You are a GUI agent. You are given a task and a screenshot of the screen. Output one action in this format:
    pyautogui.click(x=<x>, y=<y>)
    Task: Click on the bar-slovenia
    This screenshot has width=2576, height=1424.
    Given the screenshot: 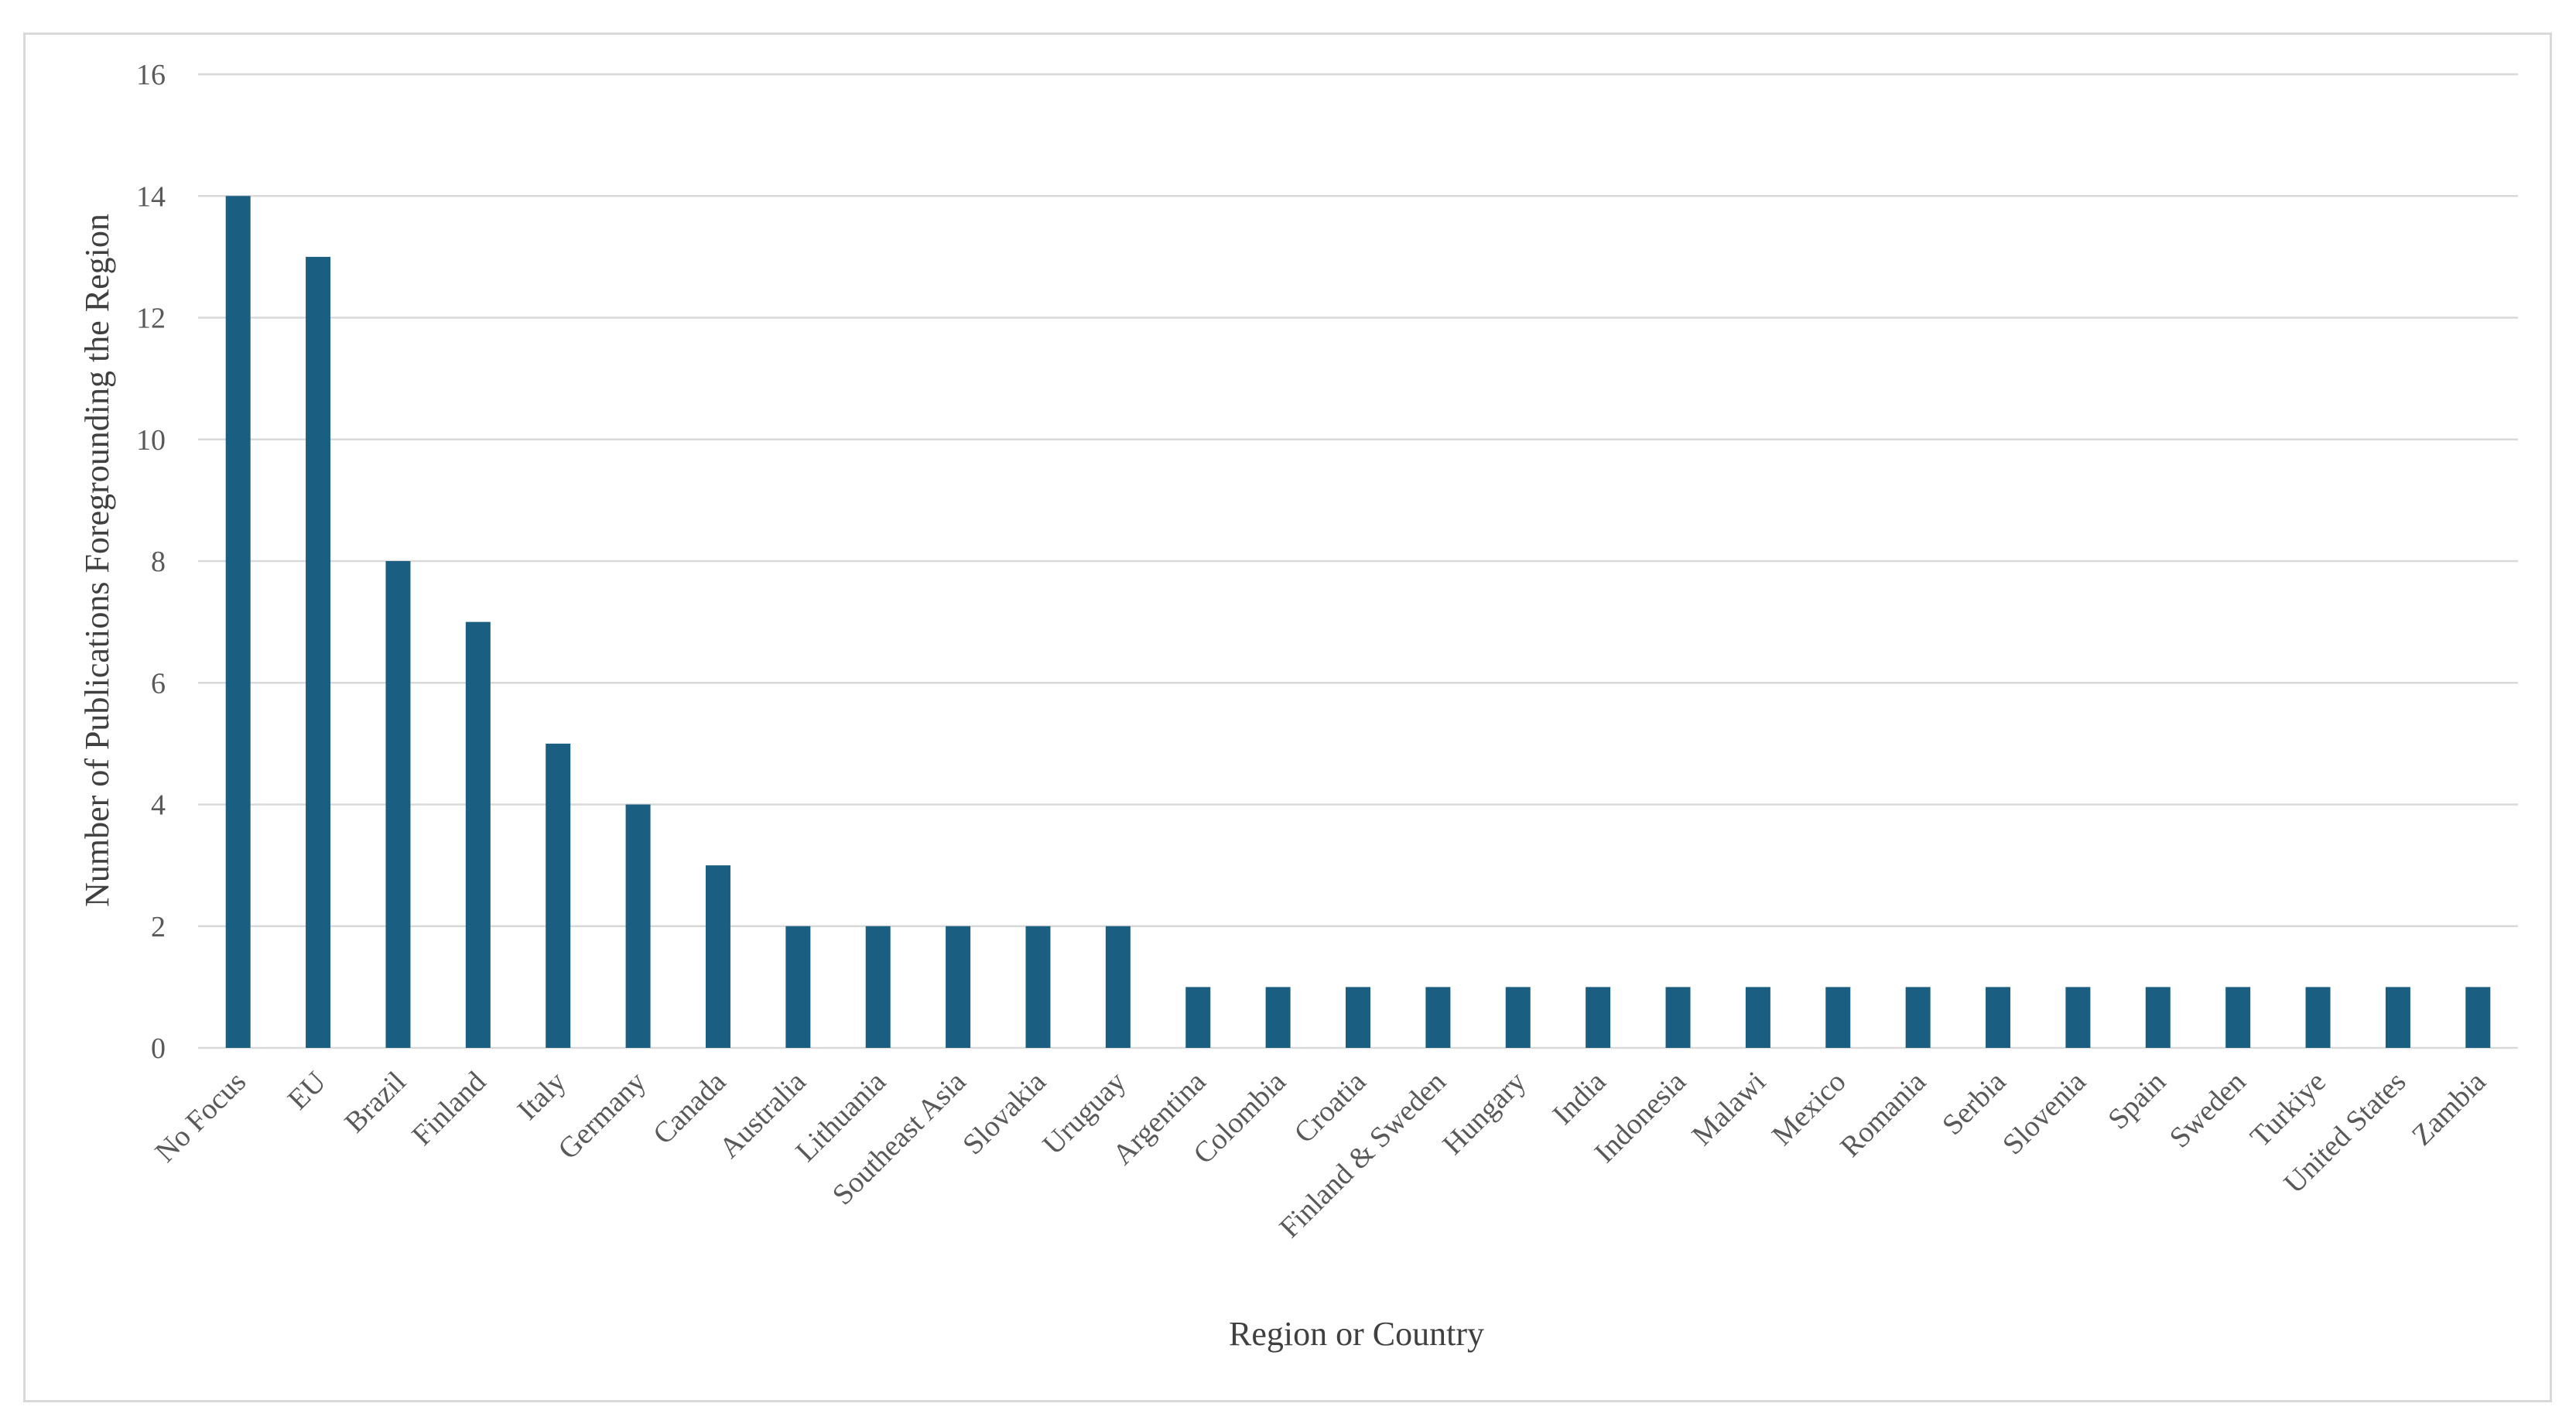 What is the action you would take?
    pyautogui.click(x=2078, y=1017)
    